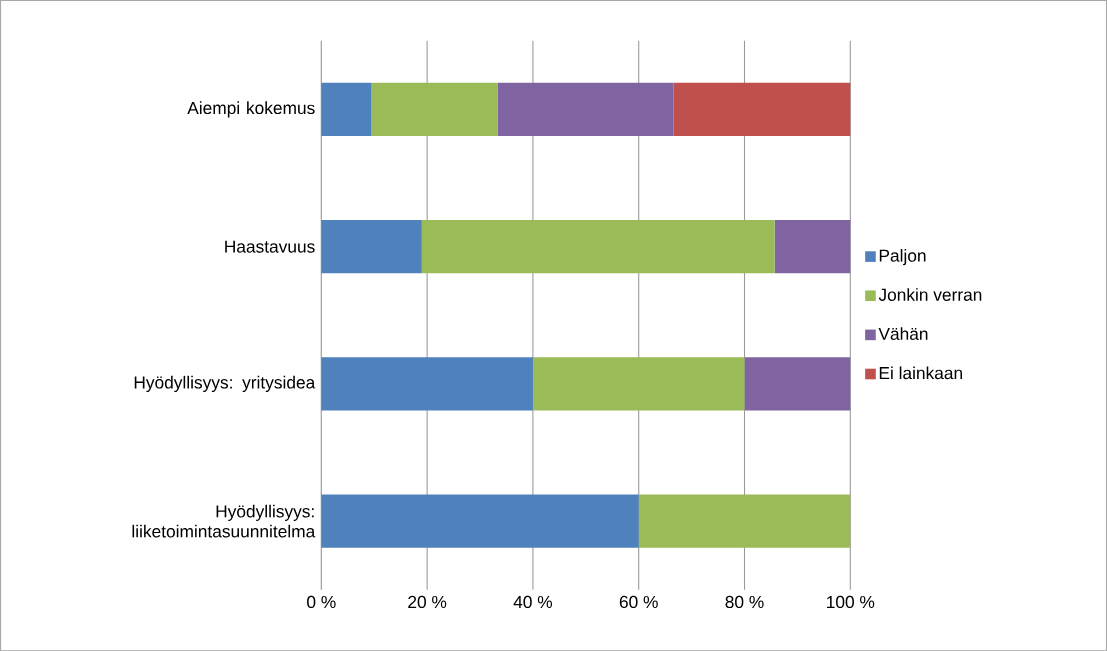  Describe the element at coordinates (902, 257) in the screenshot. I see `legend-label: Paljon` at that location.